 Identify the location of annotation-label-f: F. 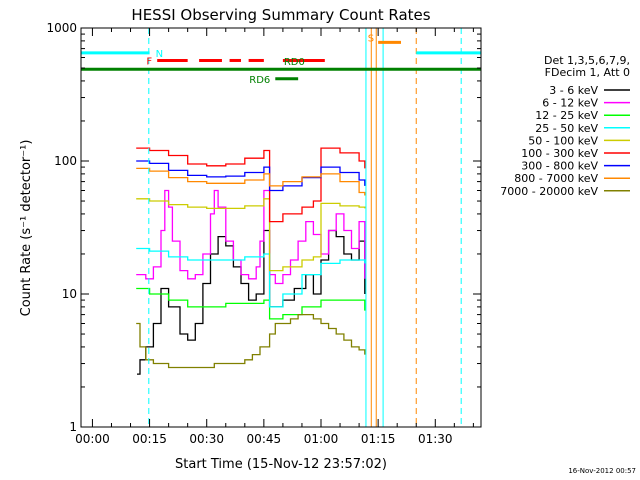
(149, 61).